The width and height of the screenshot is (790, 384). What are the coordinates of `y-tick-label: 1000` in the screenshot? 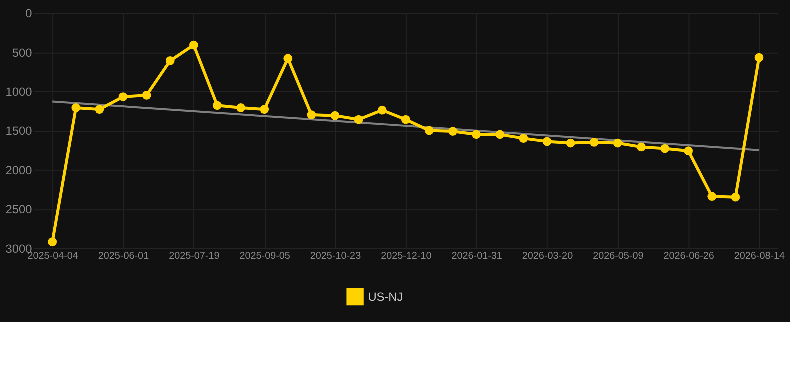 It's located at (19, 91).